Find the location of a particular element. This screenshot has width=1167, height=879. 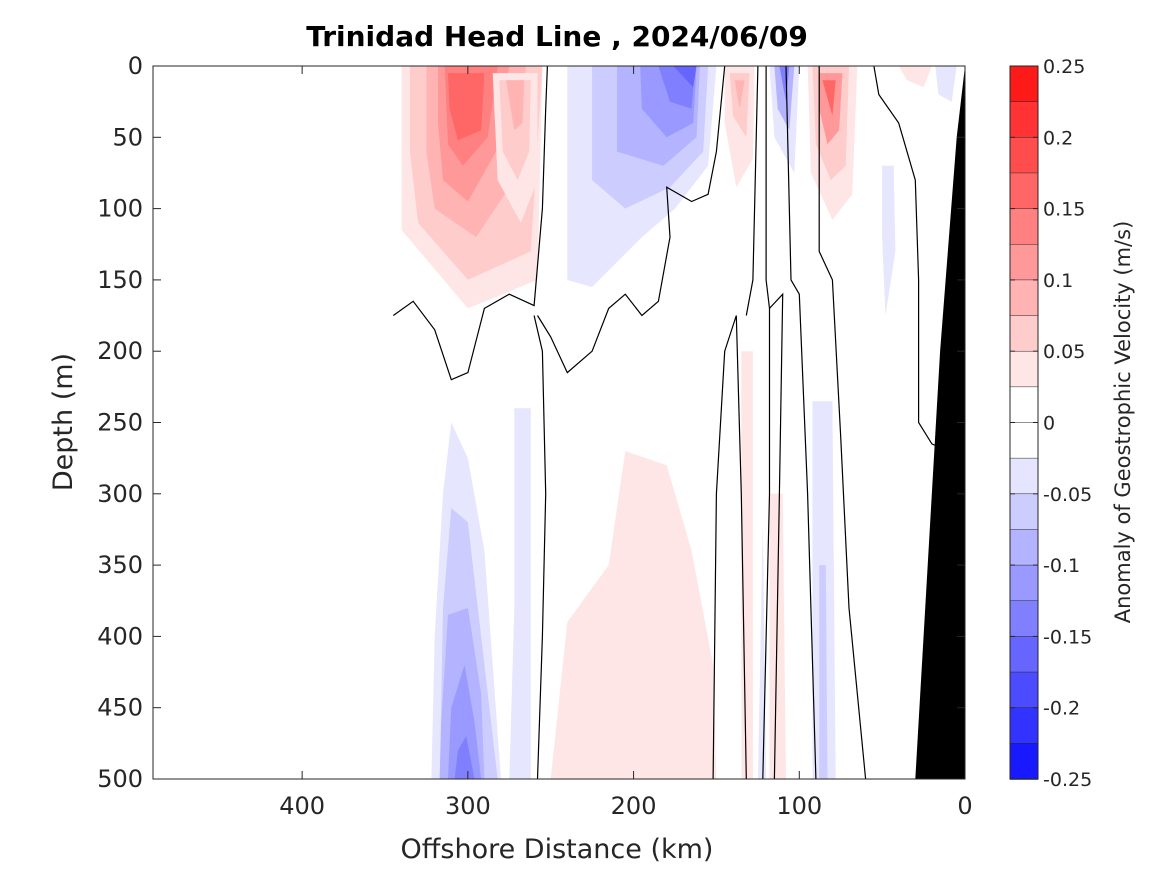

chart-title: Trinidad Head Line , 2024/06/09 is located at coordinates (557, 36).